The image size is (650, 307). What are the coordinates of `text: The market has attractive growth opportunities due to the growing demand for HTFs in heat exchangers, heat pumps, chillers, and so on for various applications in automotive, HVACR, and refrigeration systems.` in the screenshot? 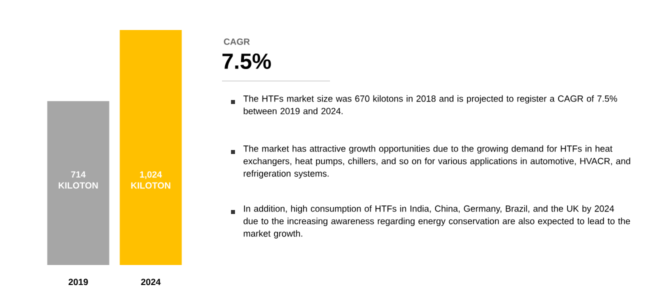 It's located at (436, 161).